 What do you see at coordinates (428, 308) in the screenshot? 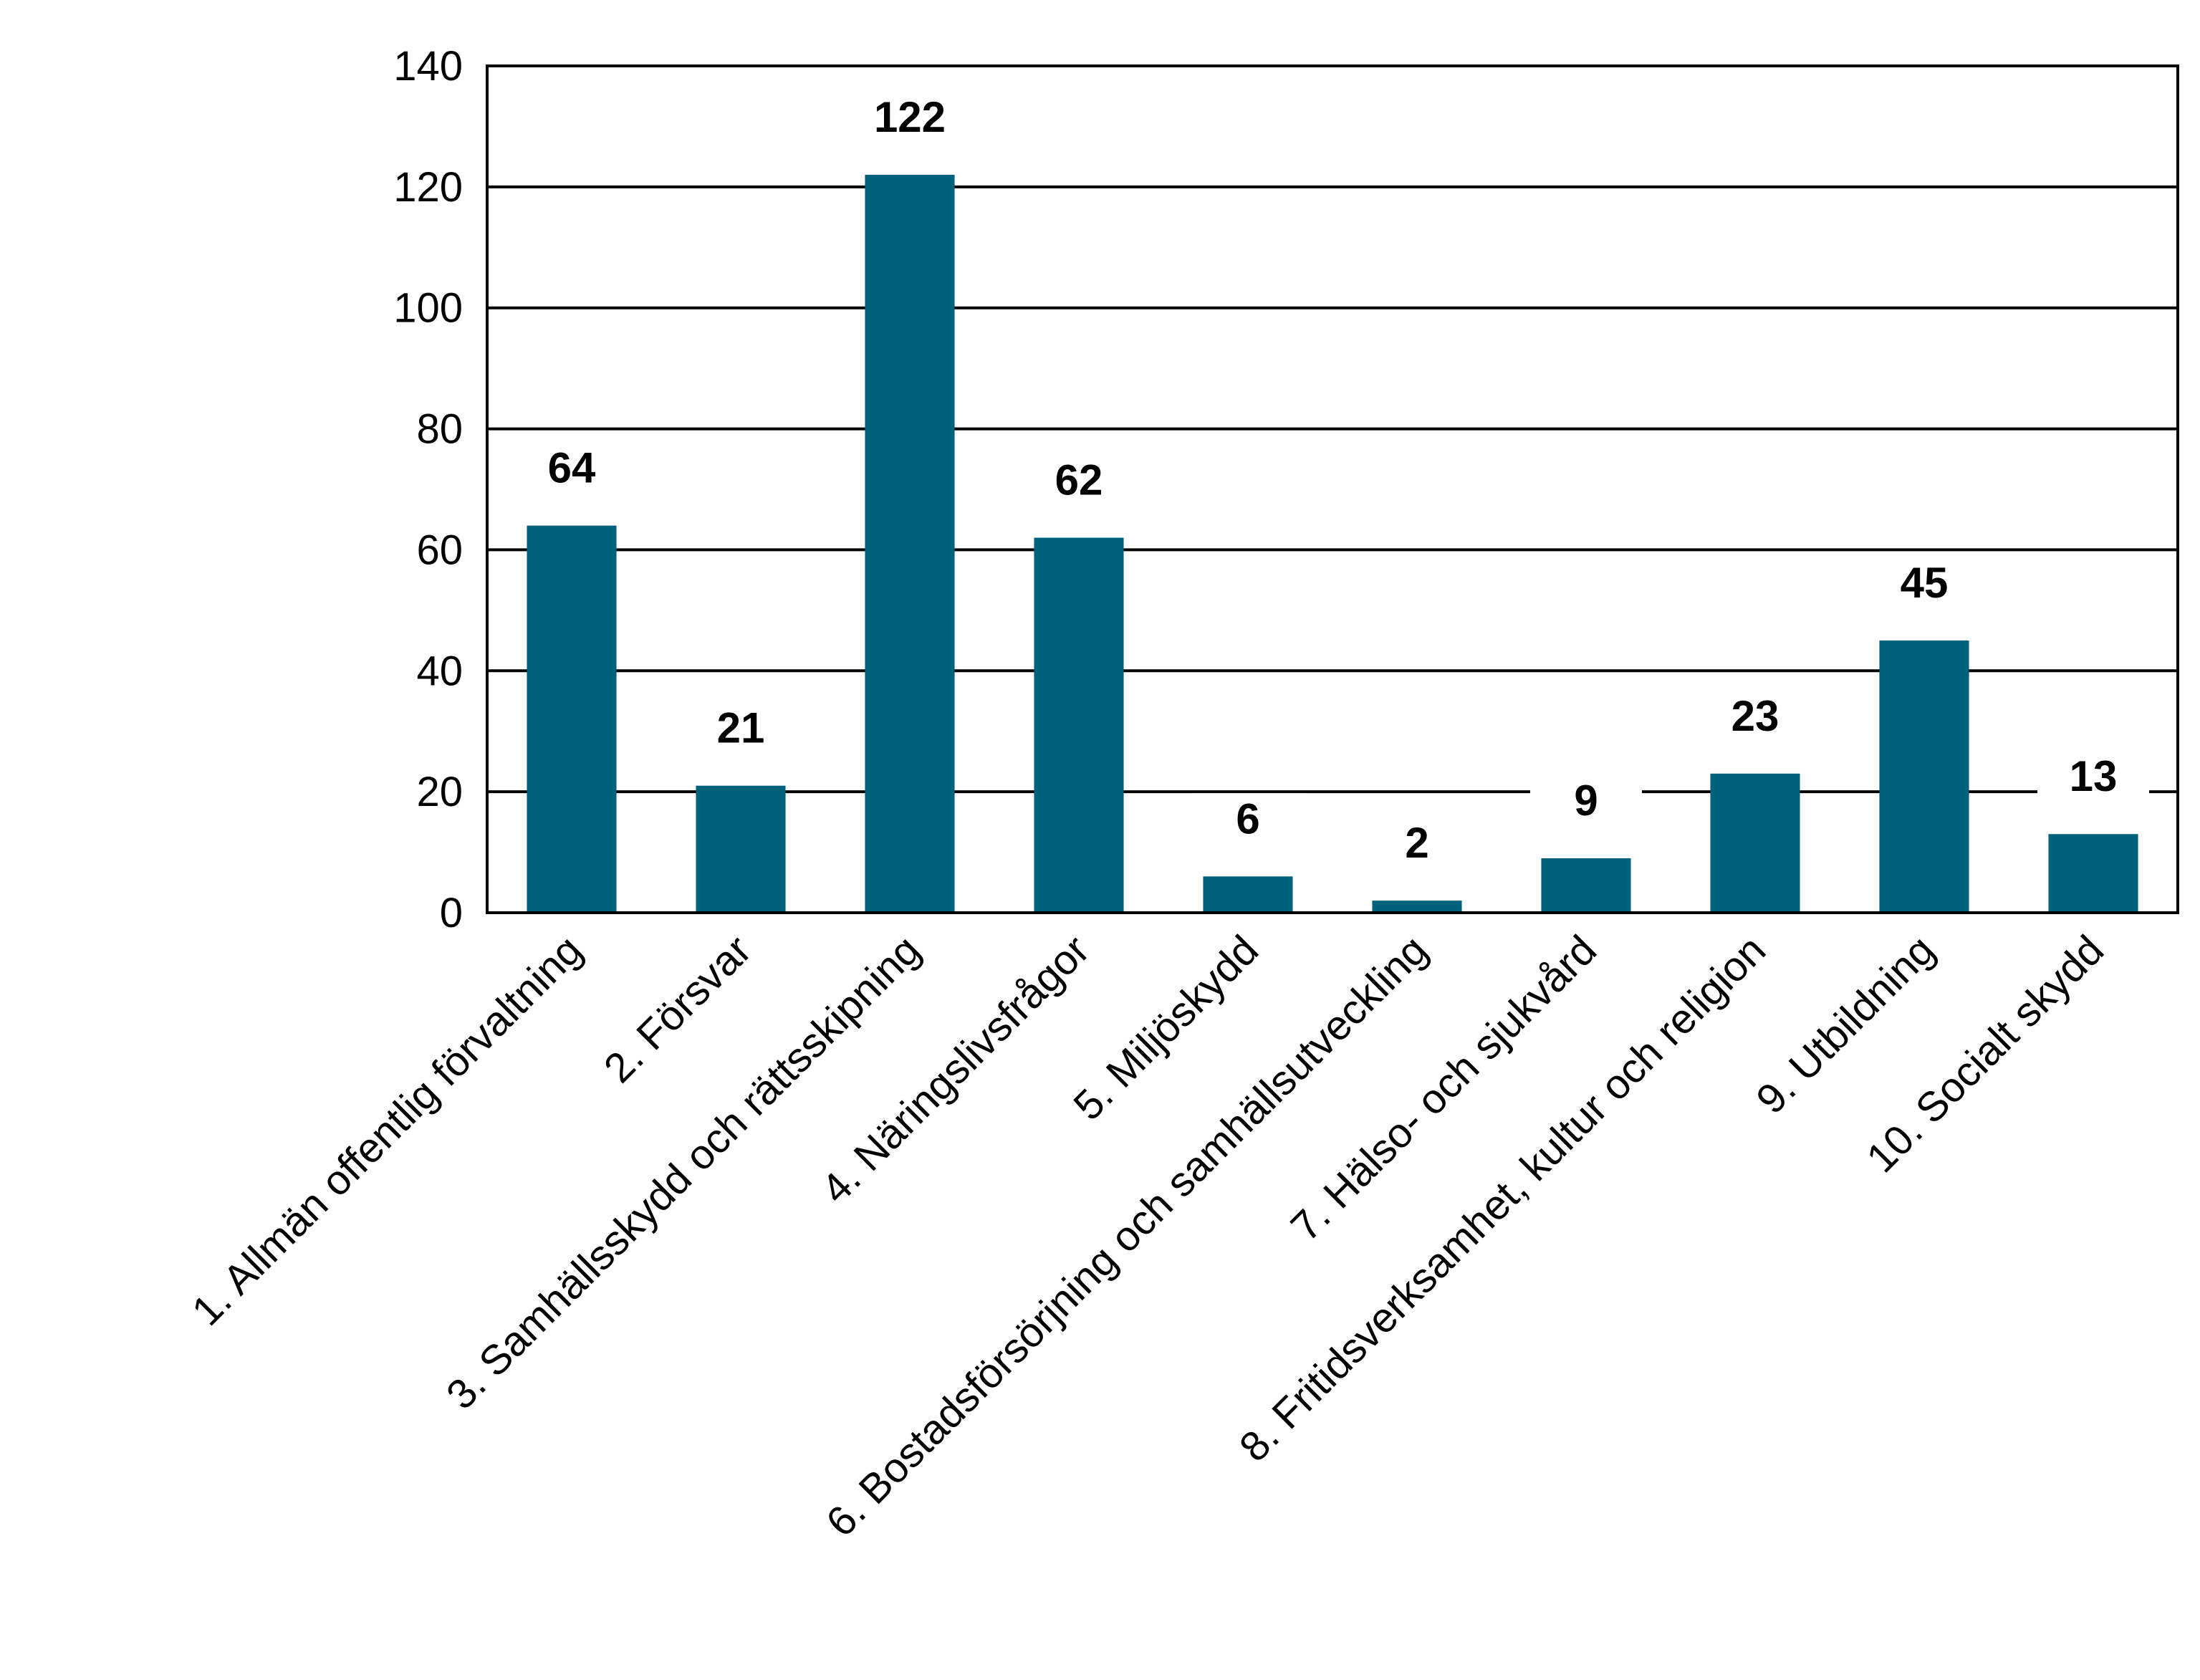
I see `y-tick-label: 100` at bounding box center [428, 308].